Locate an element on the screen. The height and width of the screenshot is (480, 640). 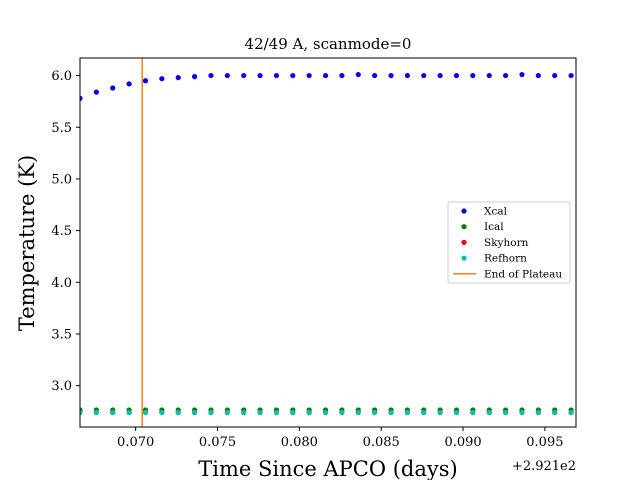
x-tick-label: 0.090 is located at coordinates (462, 442).